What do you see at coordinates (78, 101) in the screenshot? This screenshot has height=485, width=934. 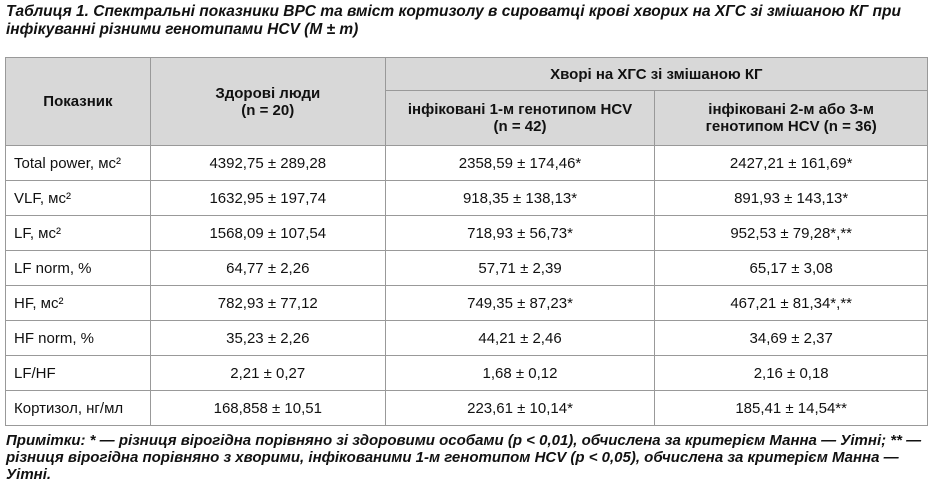 I see `header-cell: Показник` at bounding box center [78, 101].